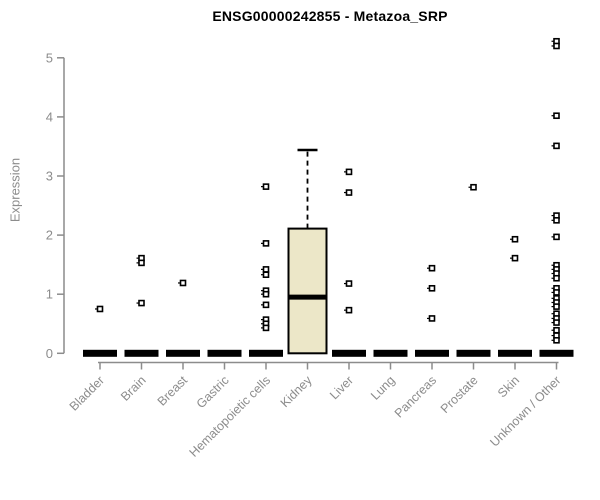  Describe the element at coordinates (383, 388) in the screenshot. I see `x-tick-label-lung: Lung` at that location.